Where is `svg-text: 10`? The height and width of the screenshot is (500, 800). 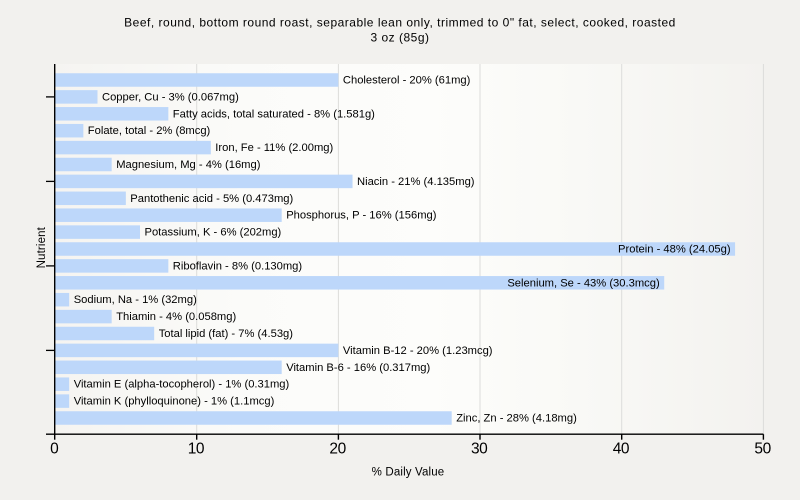
svg-text: 10 is located at coordinates (196, 449).